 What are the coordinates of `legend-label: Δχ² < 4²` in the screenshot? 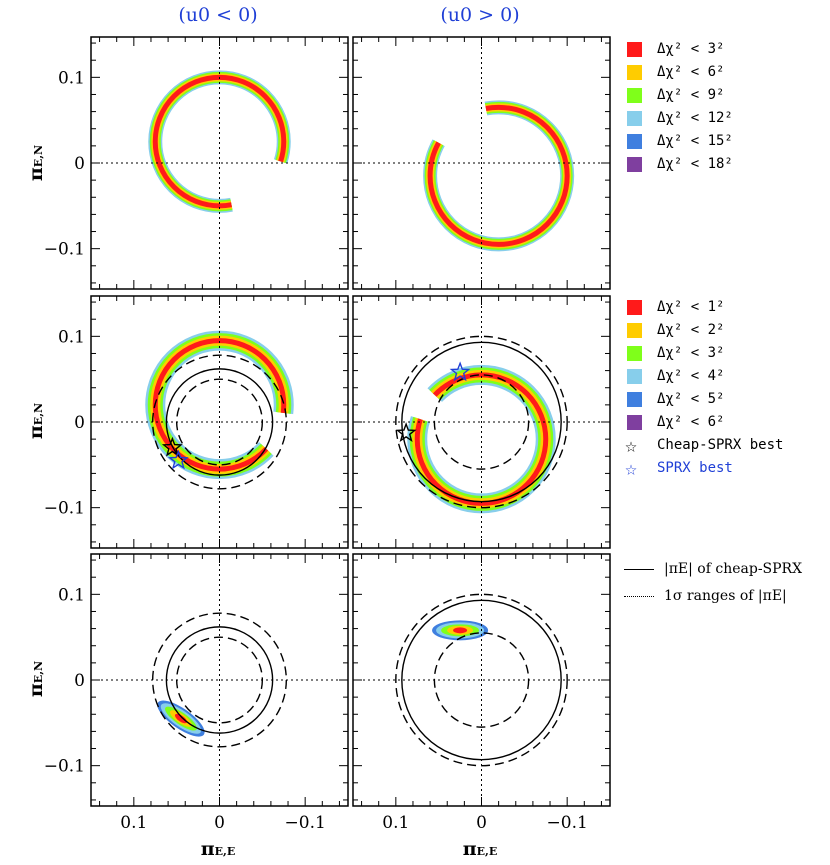 It's located at (691, 376).